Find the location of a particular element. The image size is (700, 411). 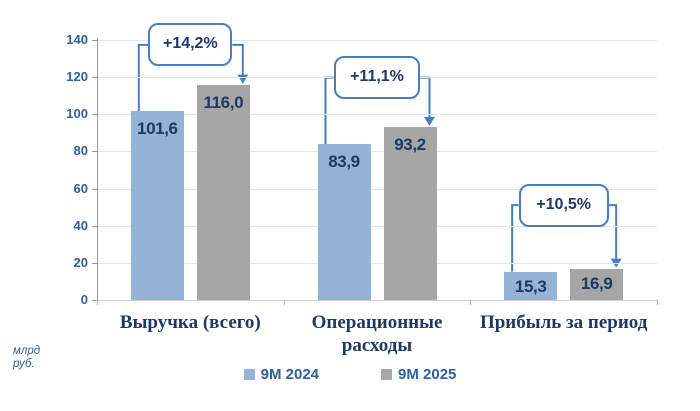

change-callout: +14,2% is located at coordinates (190, 45).